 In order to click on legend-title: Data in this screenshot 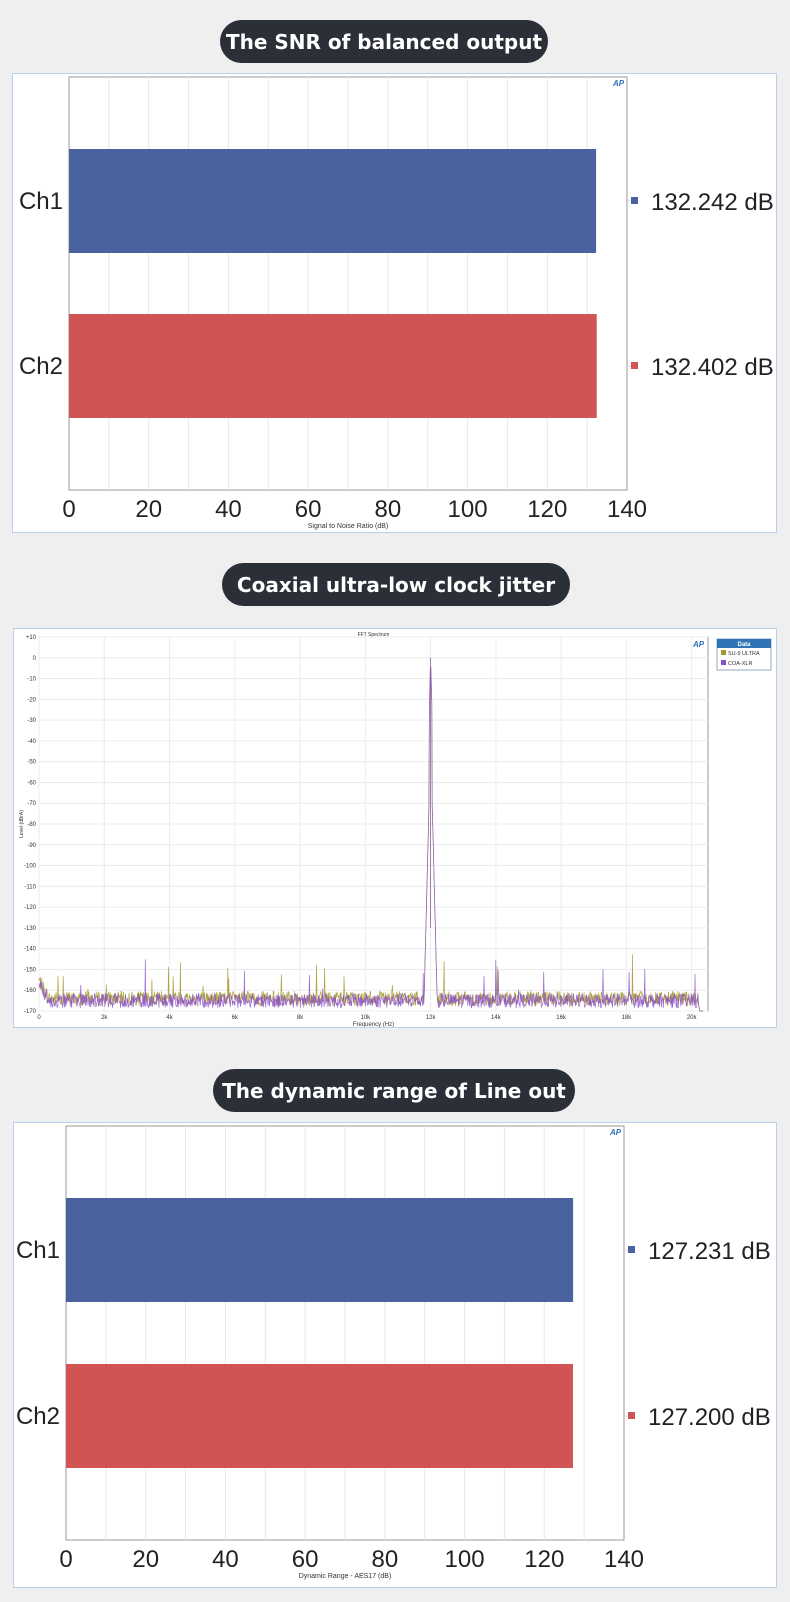, I will do `click(744, 645)`.